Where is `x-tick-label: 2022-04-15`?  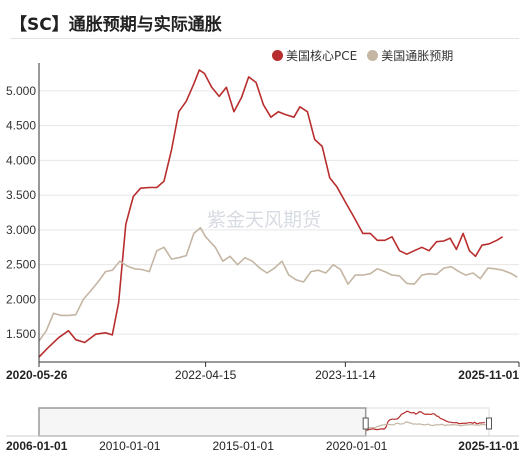 x-tick-label: 2022-04-15 is located at coordinates (206, 375).